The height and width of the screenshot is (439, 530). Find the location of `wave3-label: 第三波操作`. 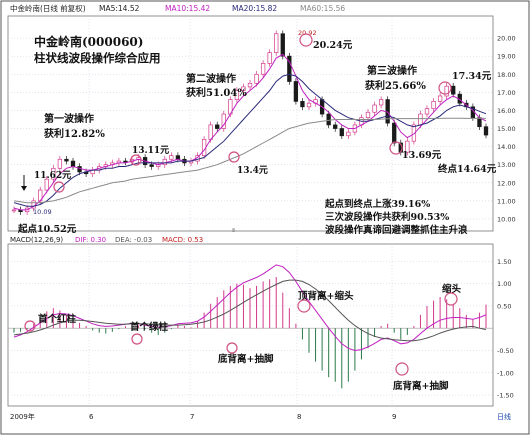

wave3-label: 第三波操作 is located at coordinates (392, 70).